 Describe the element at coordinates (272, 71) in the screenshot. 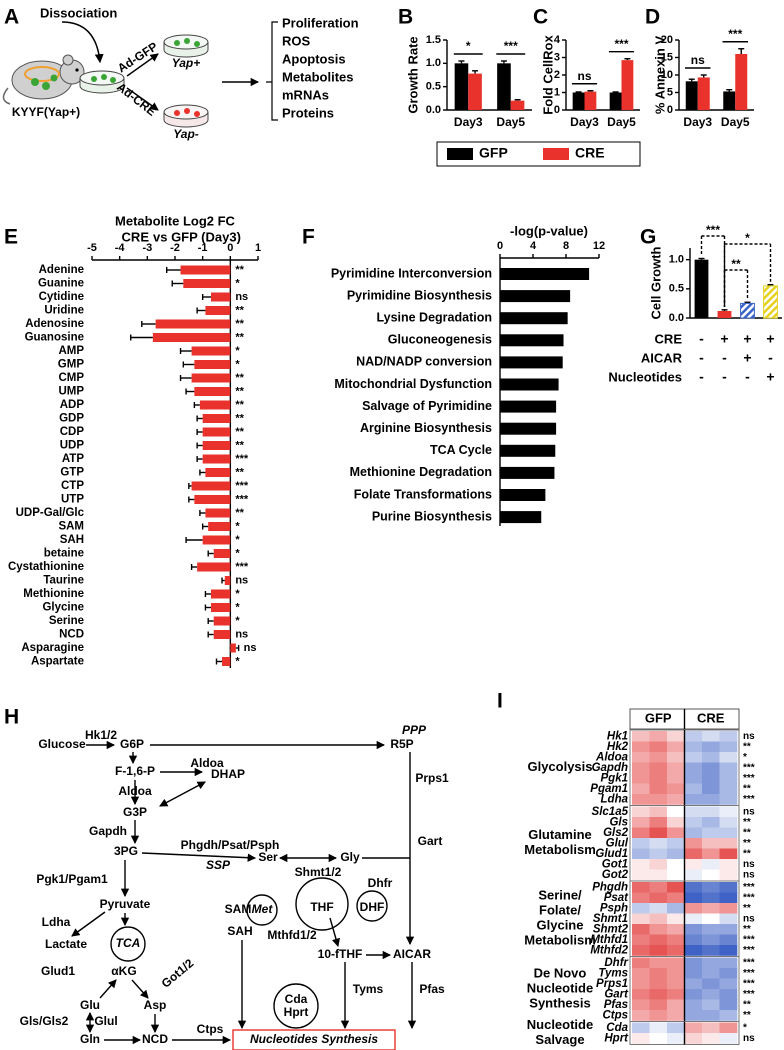

I see `bracket` at that location.